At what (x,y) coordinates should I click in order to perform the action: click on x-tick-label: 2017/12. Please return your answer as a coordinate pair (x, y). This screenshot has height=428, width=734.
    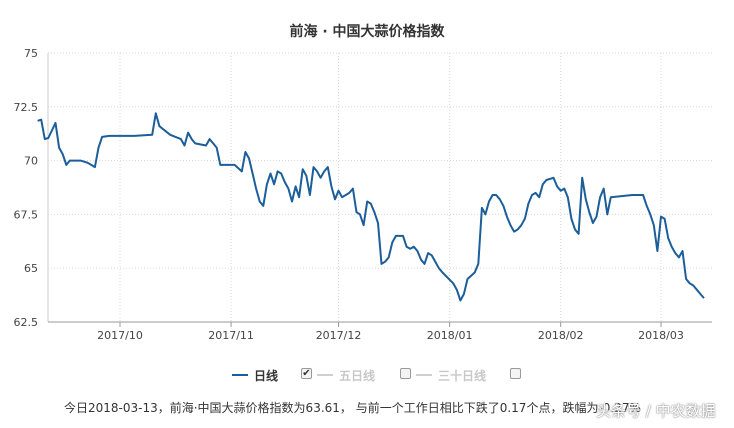
    Looking at the image, I should click on (339, 335).